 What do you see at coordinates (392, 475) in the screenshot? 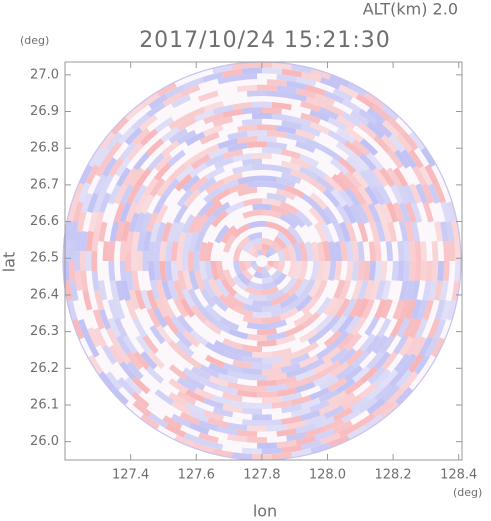
I see `x-tick-label: 128.2` at bounding box center [392, 475].